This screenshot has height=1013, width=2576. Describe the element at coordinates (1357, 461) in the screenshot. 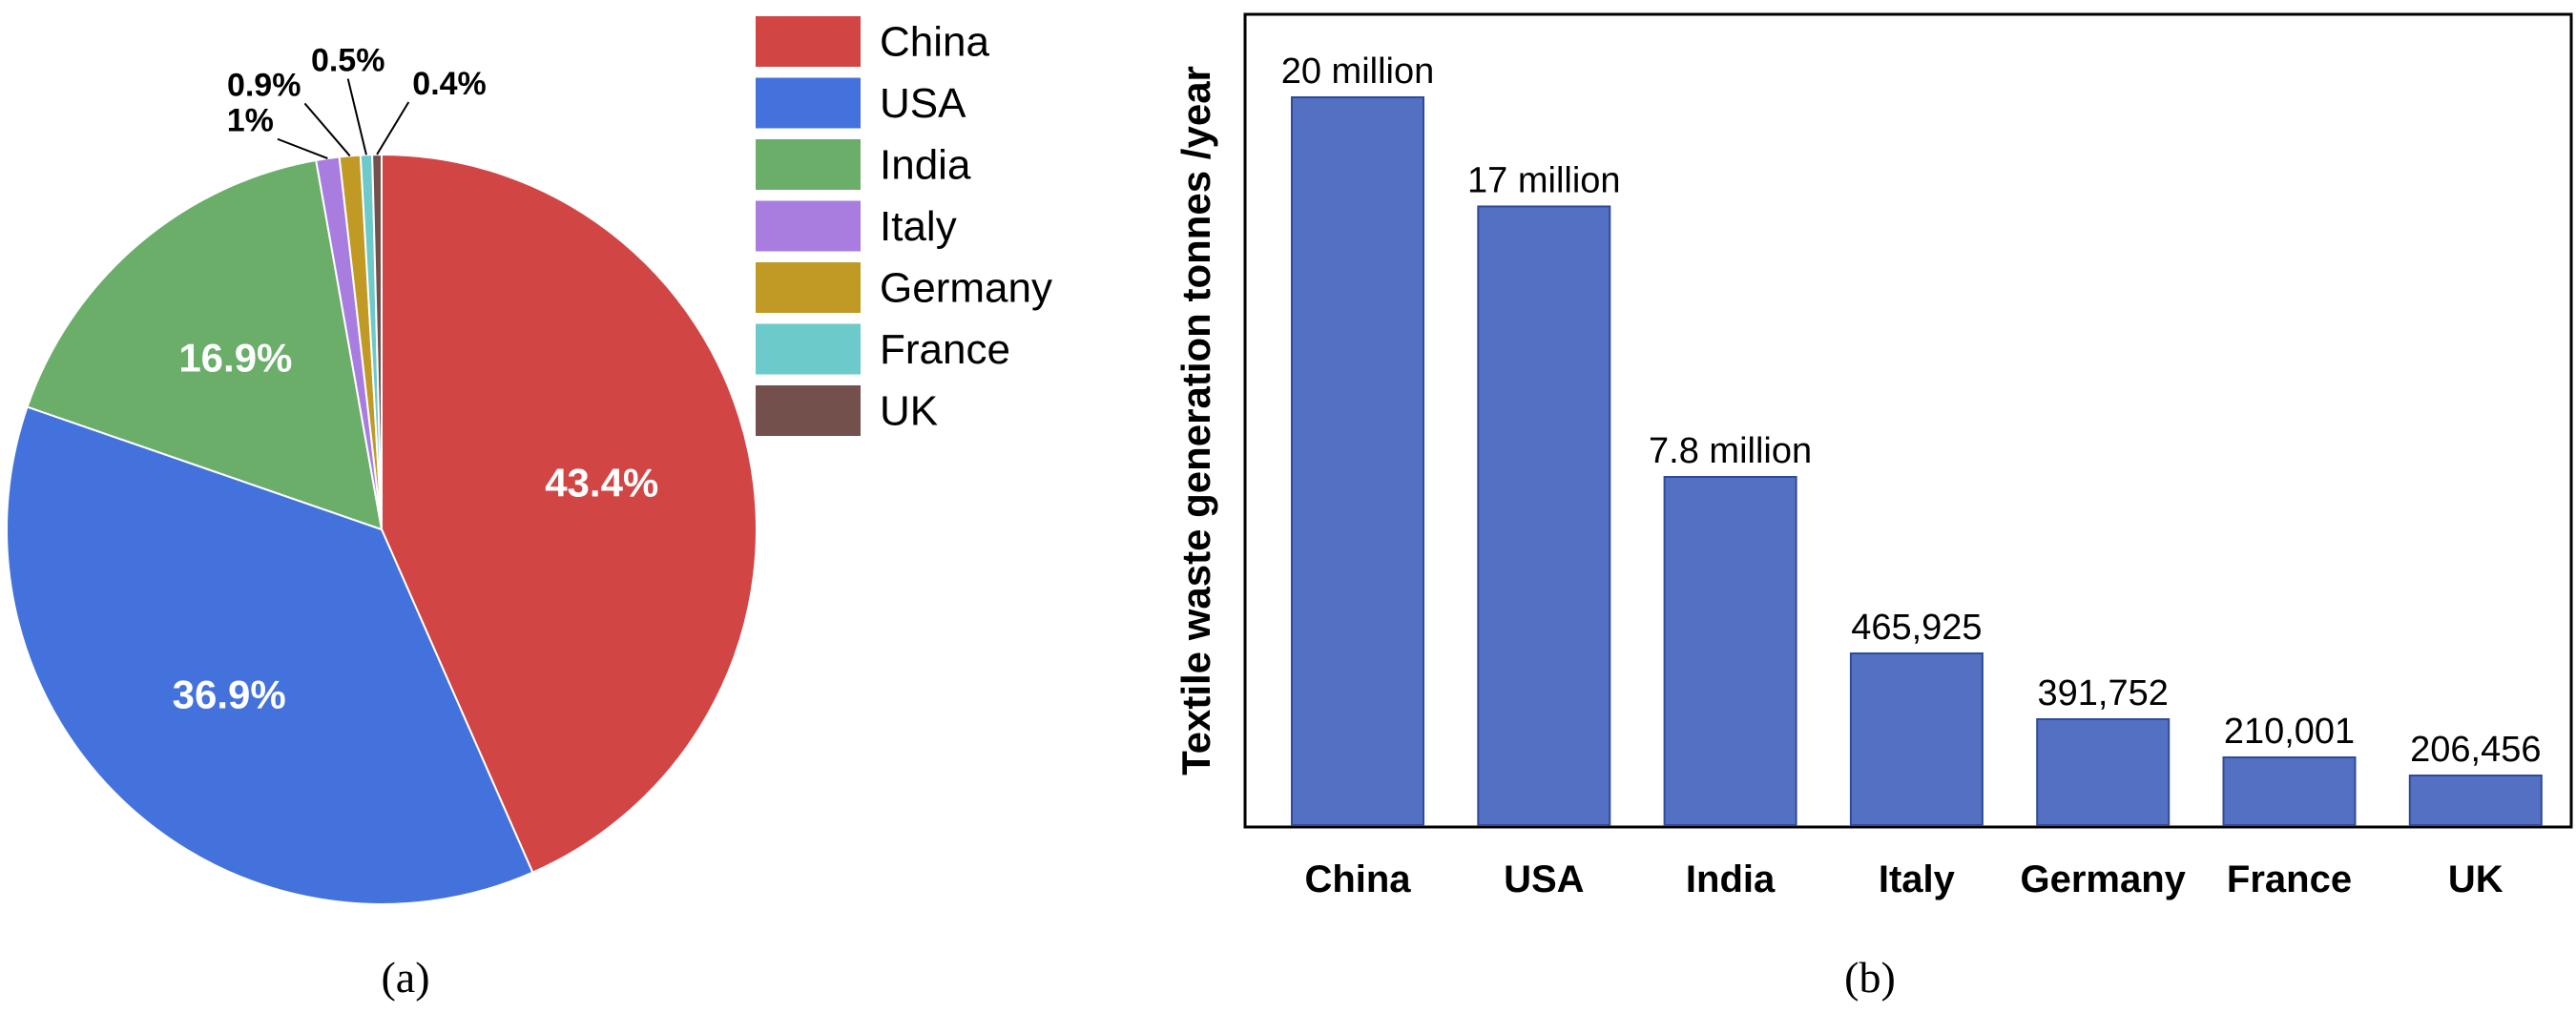

I see `bar-china` at that location.